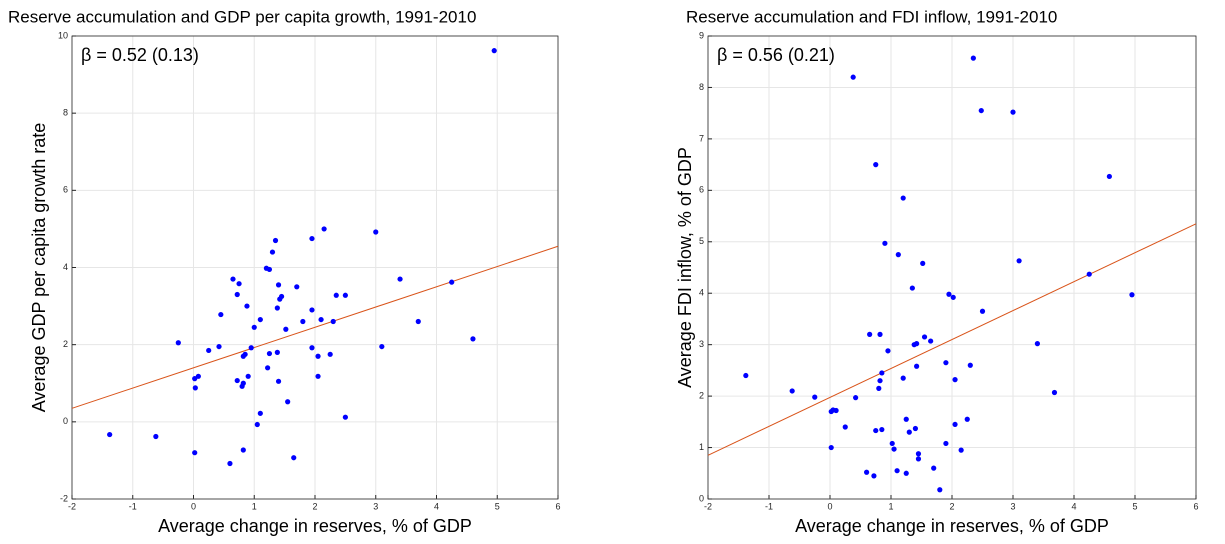  I want to click on x-tick-label: 2, so click(951, 506).